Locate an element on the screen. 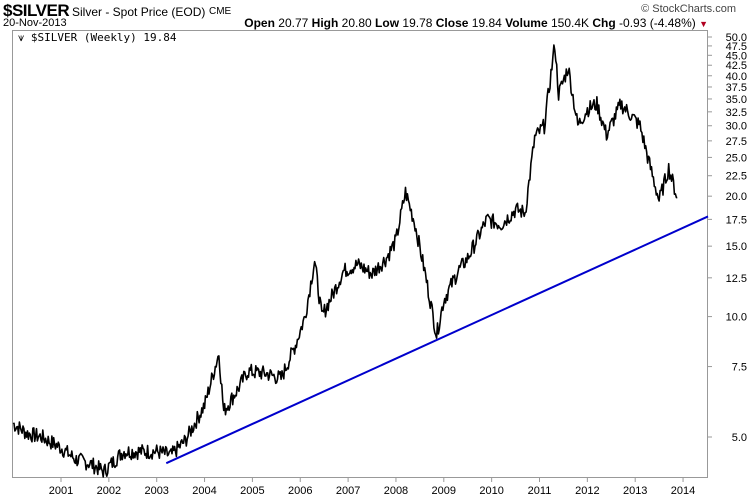  legend-label: $SILVER (Weekly) 19.84 is located at coordinates (103, 37).